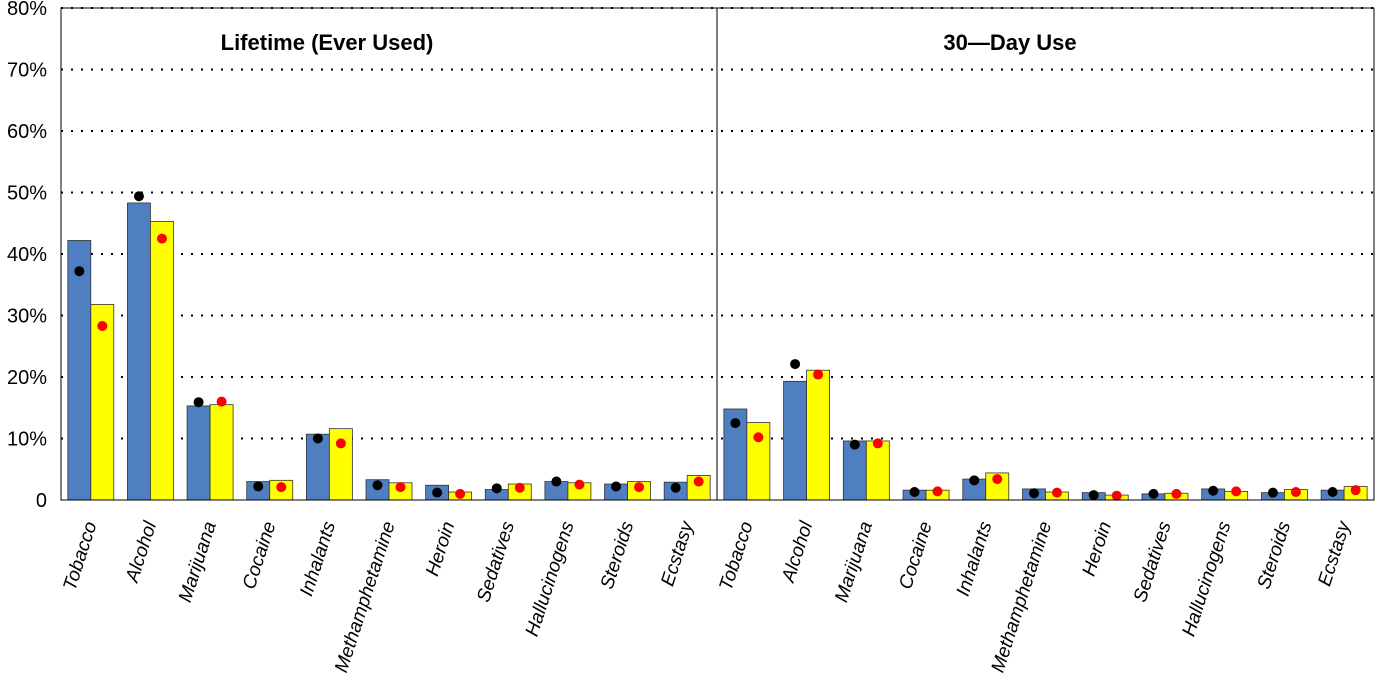  I want to click on y-tick-label: 30%, so click(27, 317).